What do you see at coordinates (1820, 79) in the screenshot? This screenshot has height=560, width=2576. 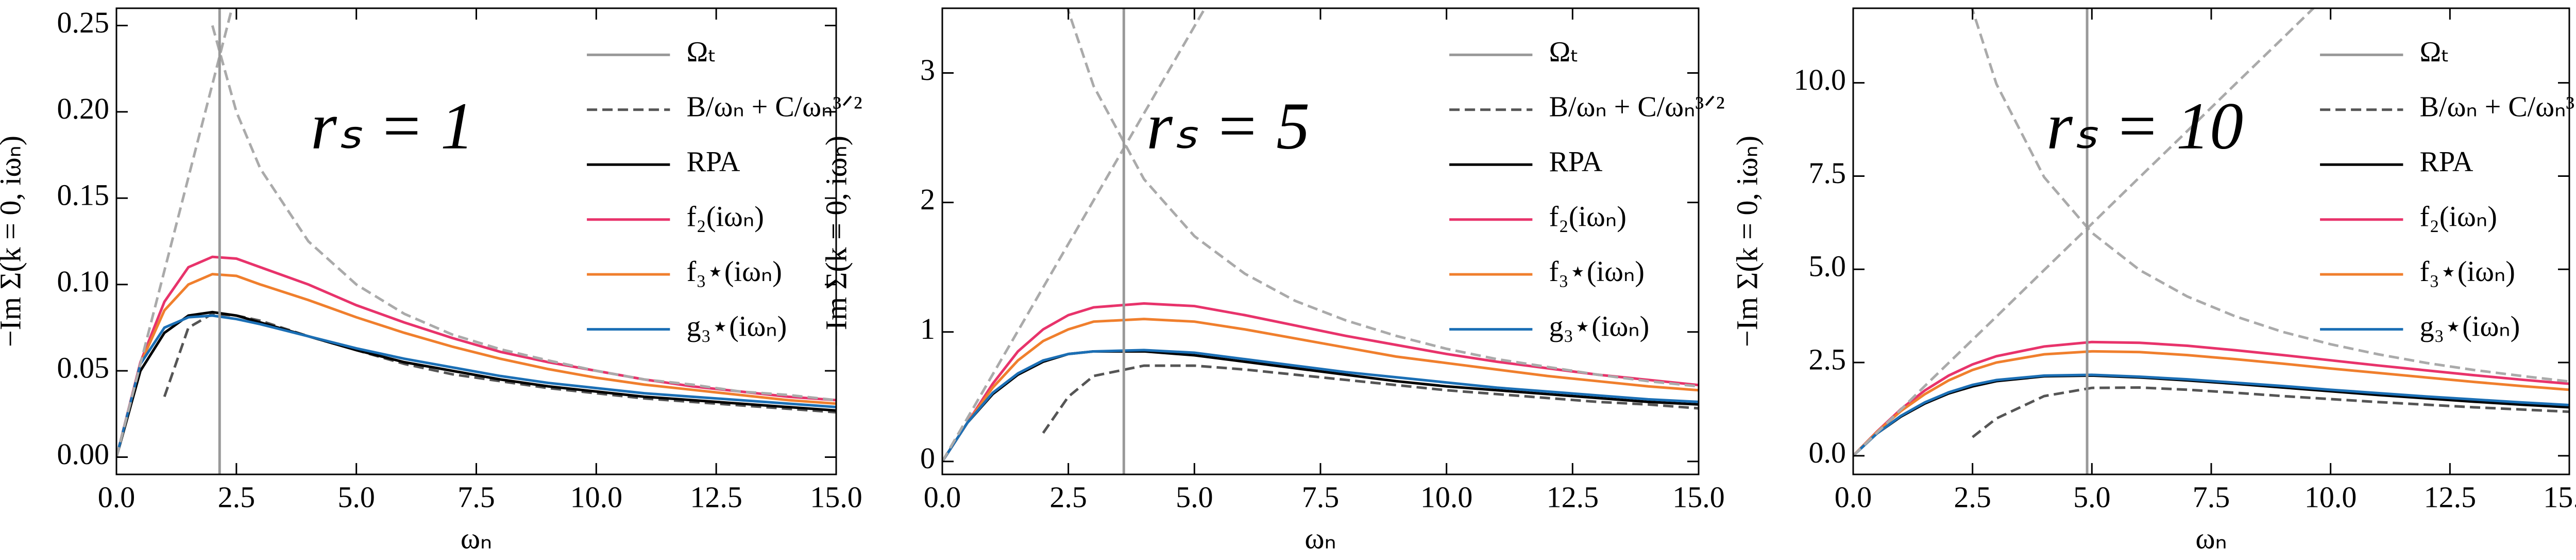 I see `y-tick-label: 10.0` at bounding box center [1820, 79].